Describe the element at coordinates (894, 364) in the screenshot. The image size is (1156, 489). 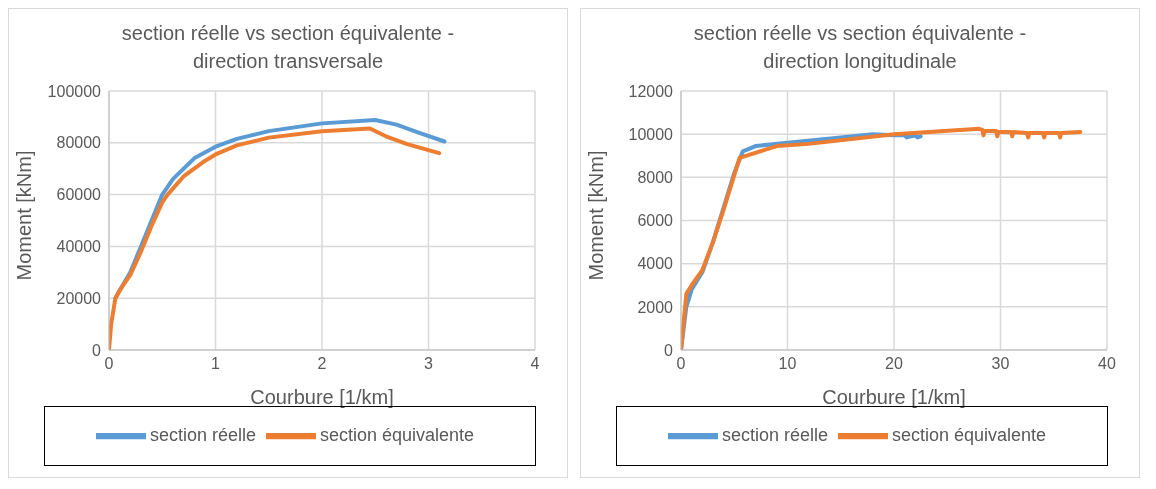
I see `x-tick-label: 20` at that location.